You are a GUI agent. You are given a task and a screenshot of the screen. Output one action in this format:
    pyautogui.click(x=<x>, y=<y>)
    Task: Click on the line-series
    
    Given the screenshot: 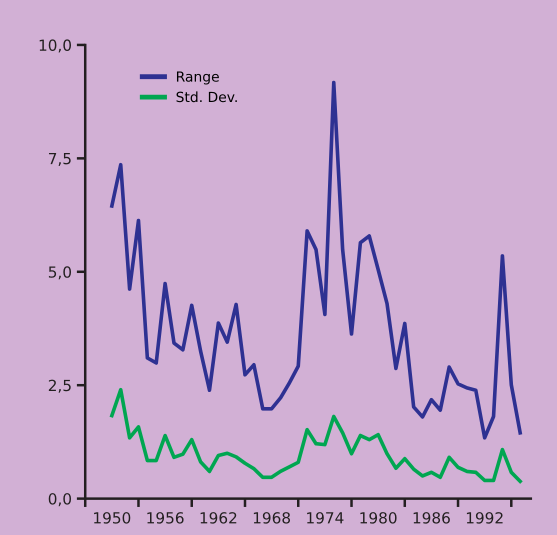 What is the action you would take?
    pyautogui.click(x=316, y=436)
    